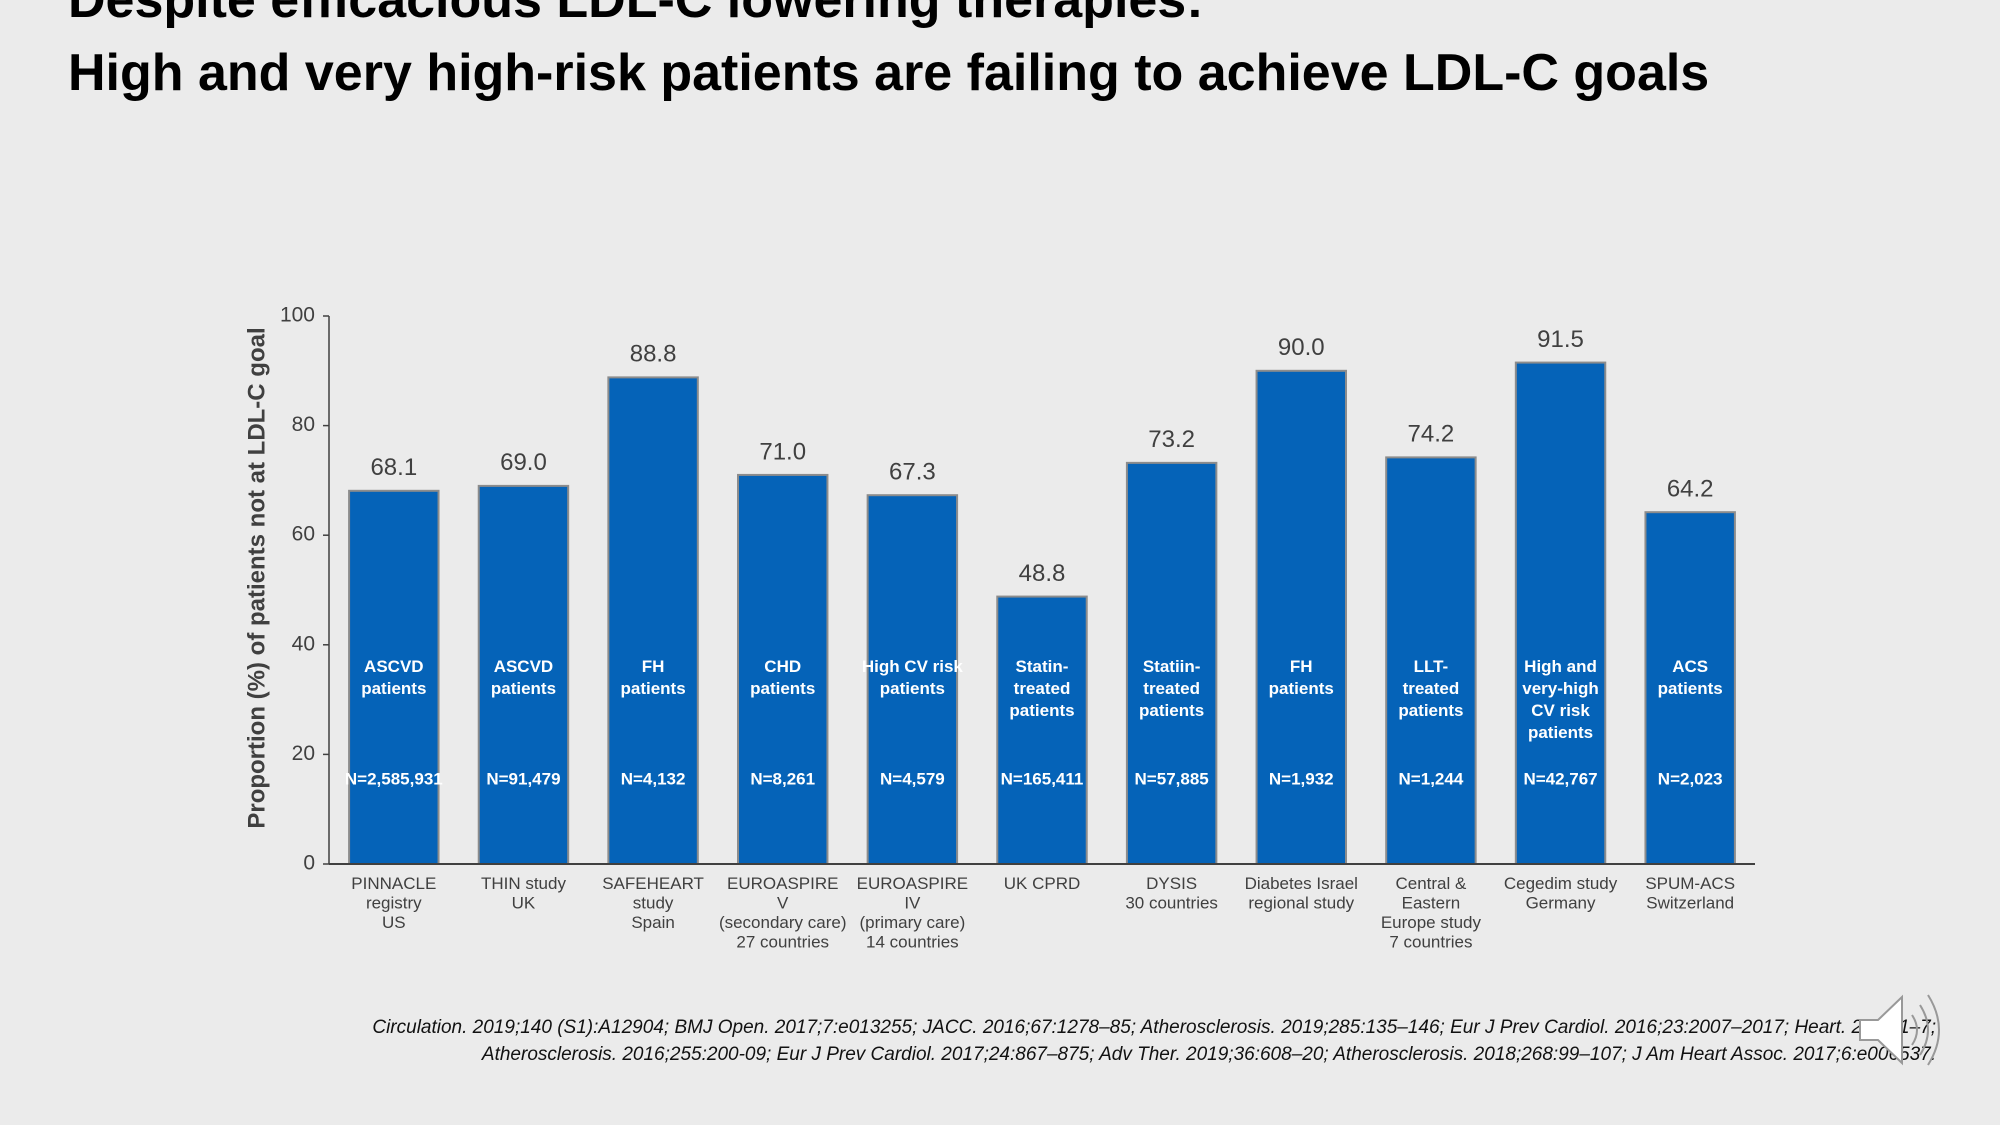  I want to click on x-tick-label: Diabetes Israel regional study, so click(1301, 893).